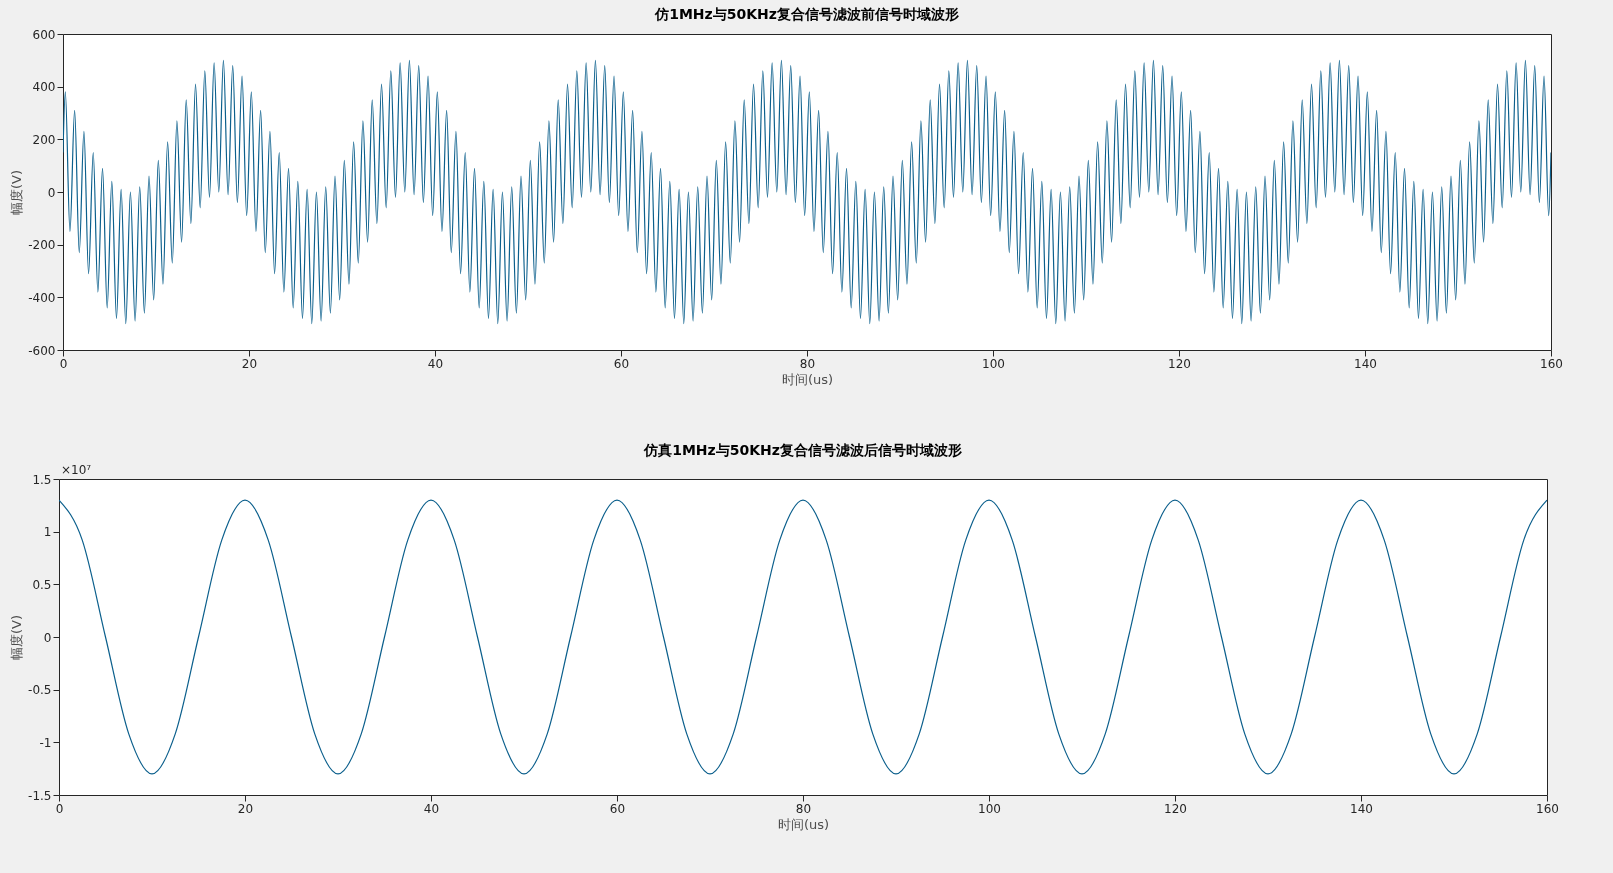 This screenshot has width=1613, height=873. What do you see at coordinates (76, 470) in the screenshot?
I see `text: ×10⁷` at bounding box center [76, 470].